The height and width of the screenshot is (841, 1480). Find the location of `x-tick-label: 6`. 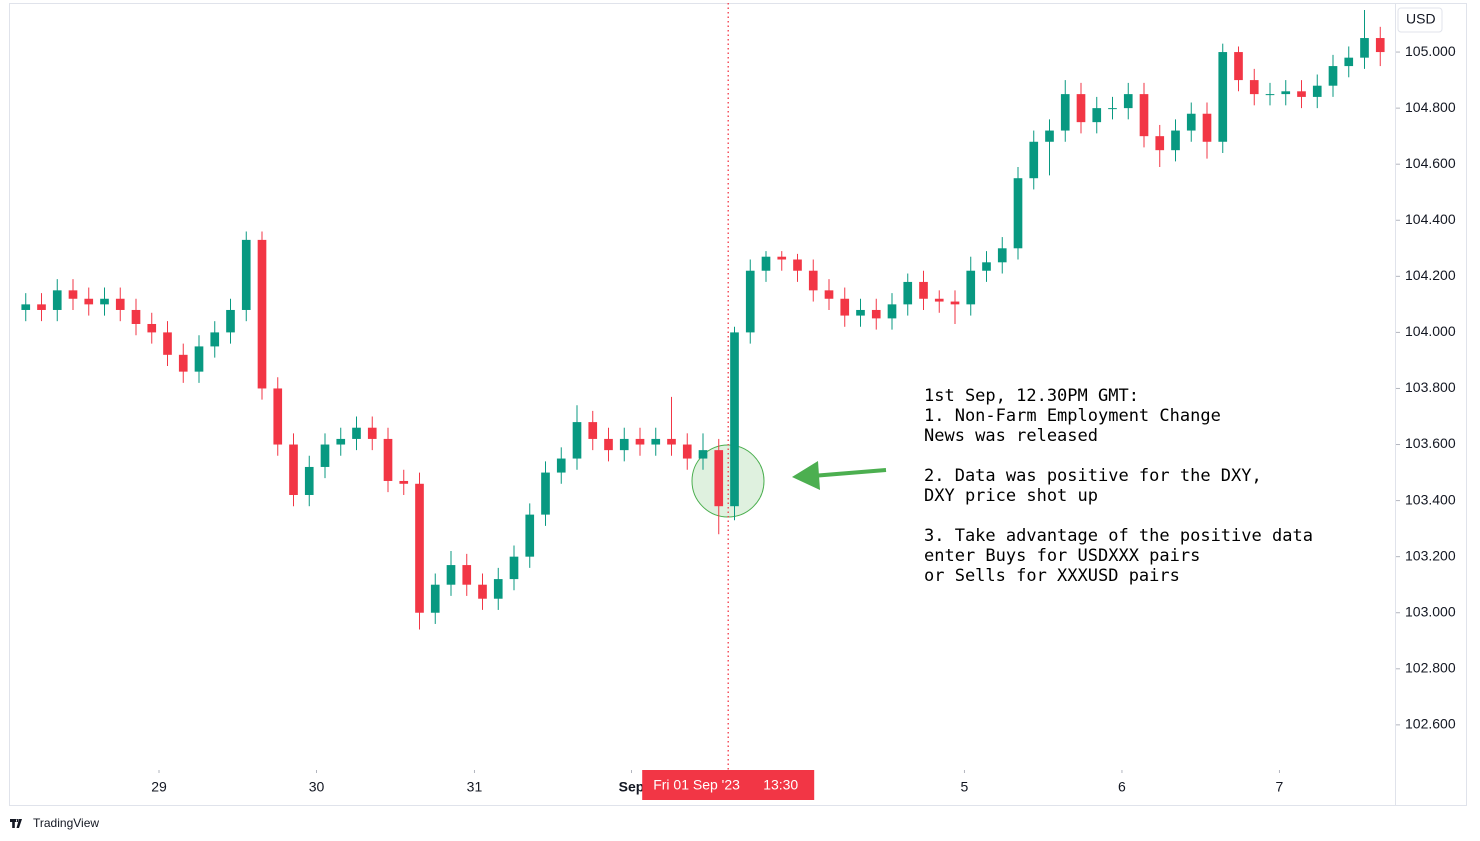

x-tick-label: 6 is located at coordinates (1122, 787).